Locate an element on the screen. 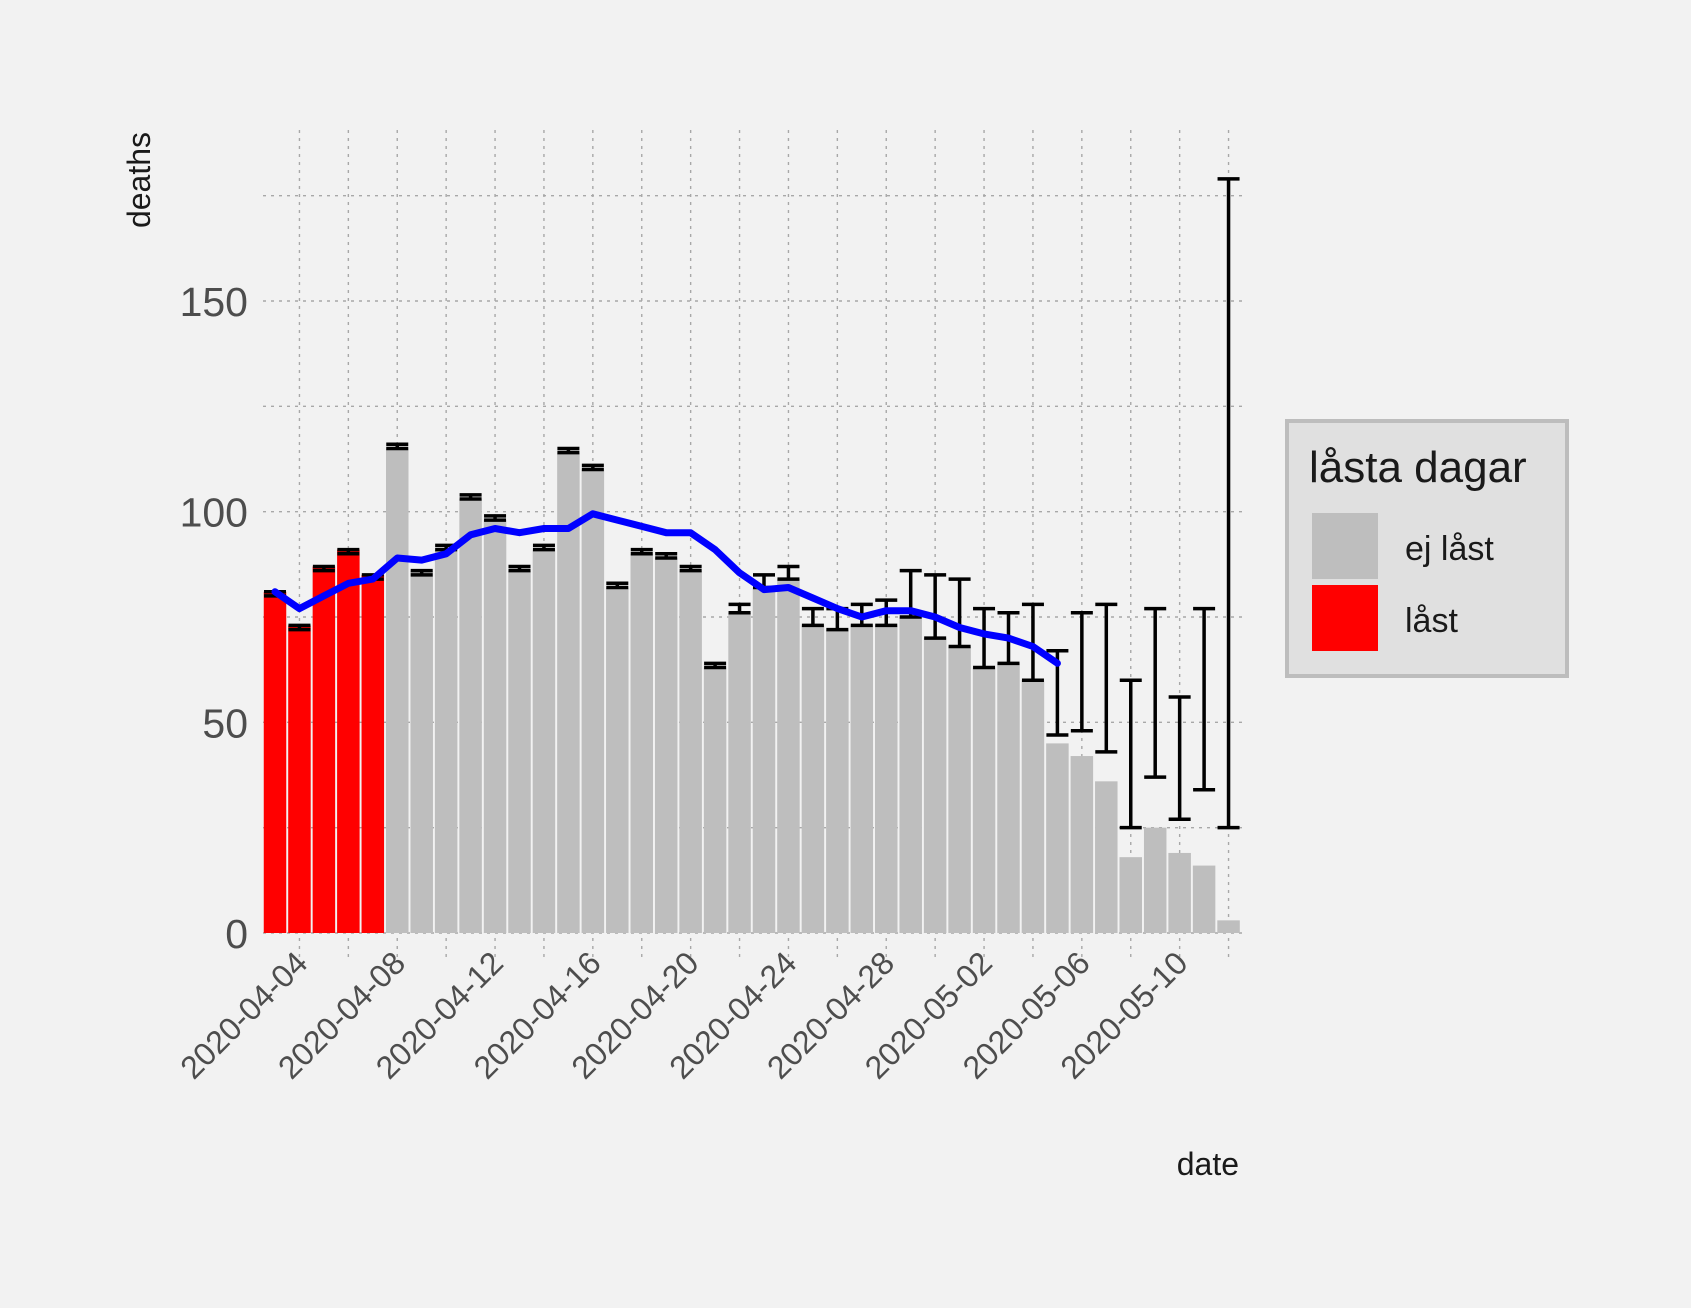 This screenshot has width=1691, height=1308. legend-swatch-ej-last is located at coordinates (1345, 546).